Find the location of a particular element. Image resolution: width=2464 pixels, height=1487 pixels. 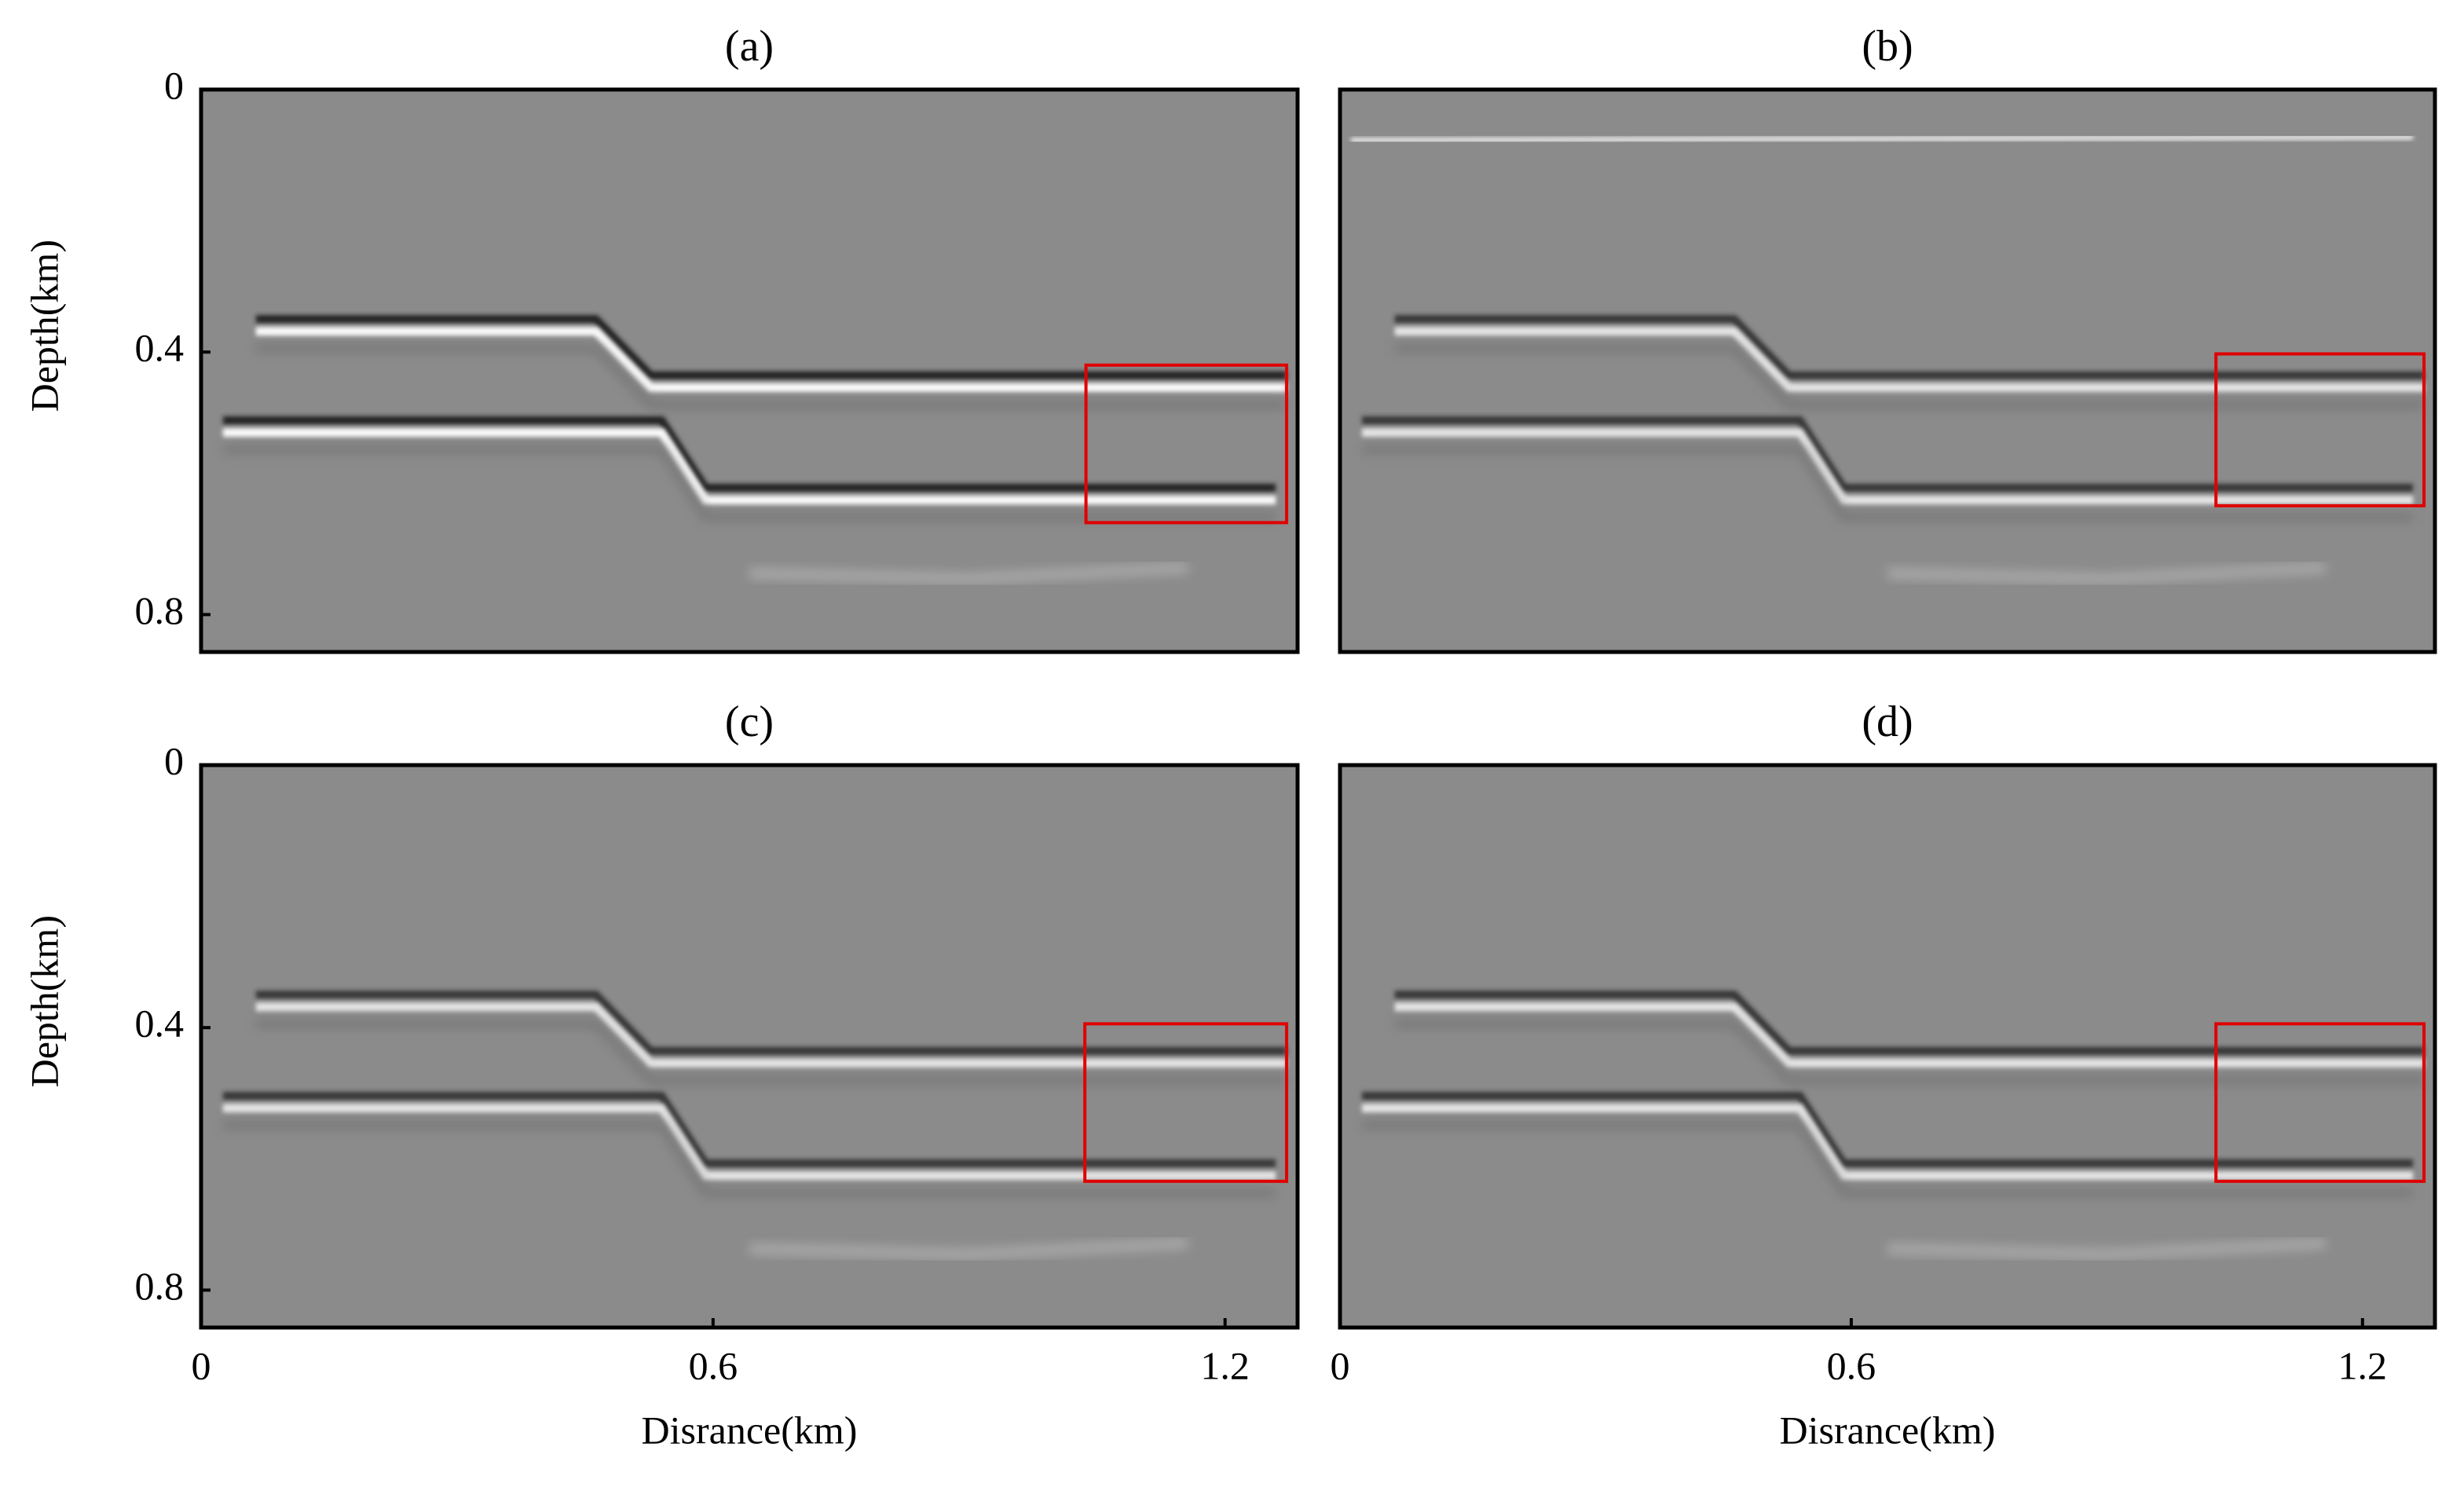

panel-title: (a) is located at coordinates (749, 46).